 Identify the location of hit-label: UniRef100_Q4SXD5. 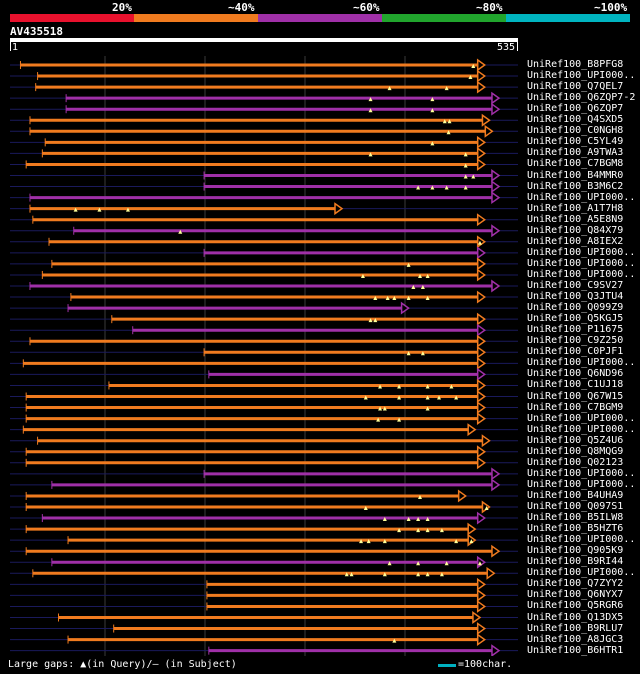
(575, 120).